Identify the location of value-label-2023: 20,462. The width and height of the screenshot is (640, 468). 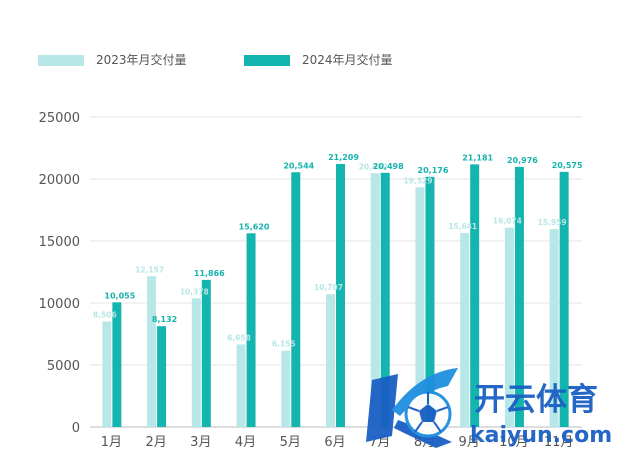
(373, 166).